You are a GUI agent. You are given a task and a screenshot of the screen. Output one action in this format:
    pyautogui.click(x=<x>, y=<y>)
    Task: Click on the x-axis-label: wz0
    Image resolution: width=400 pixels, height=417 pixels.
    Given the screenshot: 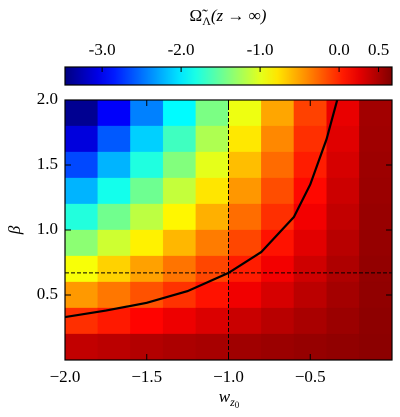 What is the action you would take?
    pyautogui.click(x=229, y=398)
    